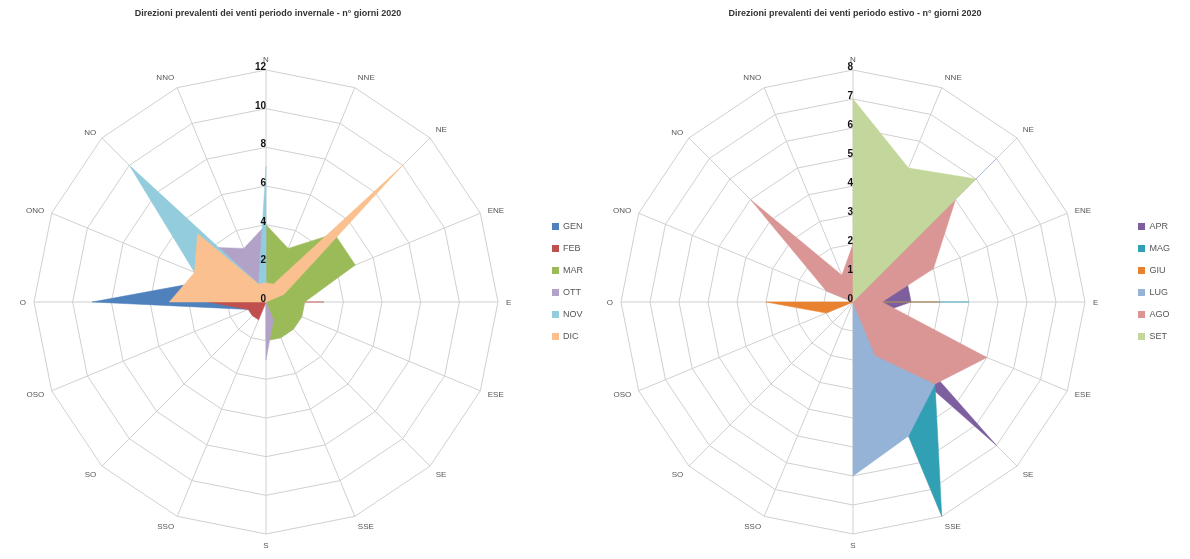 The width and height of the screenshot is (1190, 559). I want to click on y-tick-label: 12, so click(260, 66).